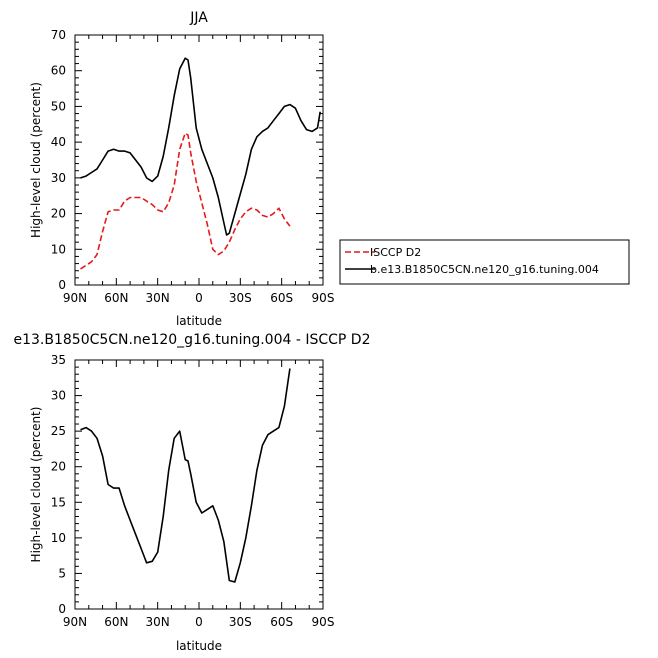 The image size is (658, 658). What do you see at coordinates (58, 142) in the screenshot?
I see `y-tick-label: 40` at bounding box center [58, 142].